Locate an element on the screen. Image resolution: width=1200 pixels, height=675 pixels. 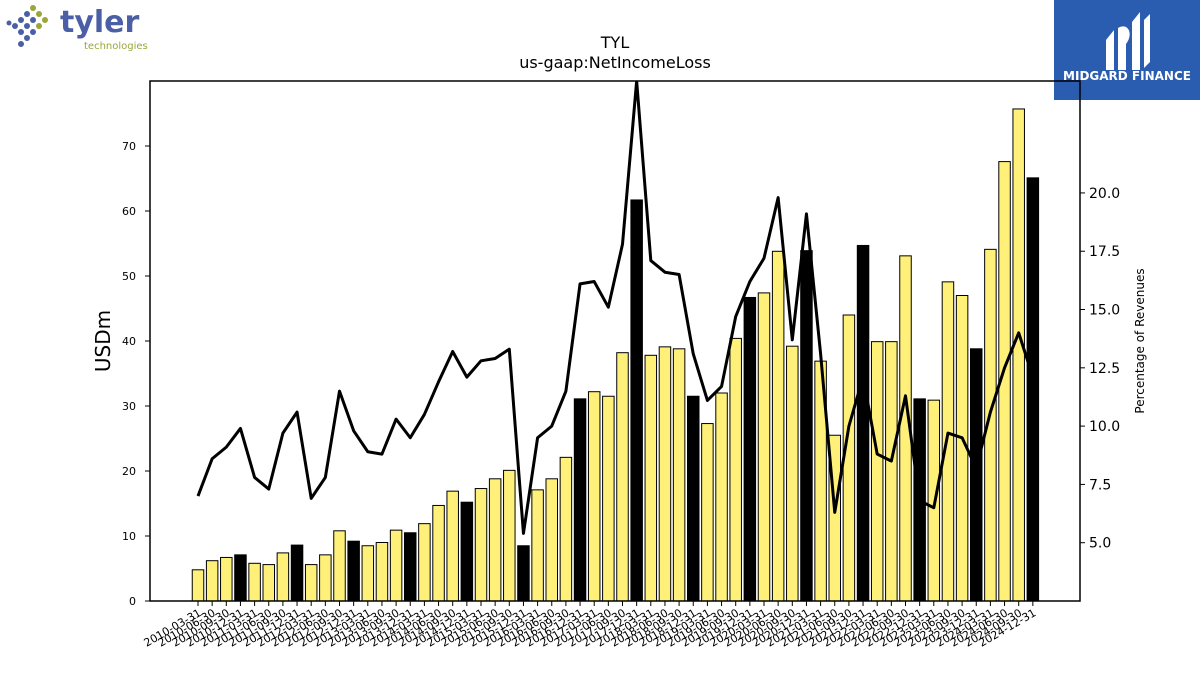
chart-title: TYL is located at coordinates (615, 42).